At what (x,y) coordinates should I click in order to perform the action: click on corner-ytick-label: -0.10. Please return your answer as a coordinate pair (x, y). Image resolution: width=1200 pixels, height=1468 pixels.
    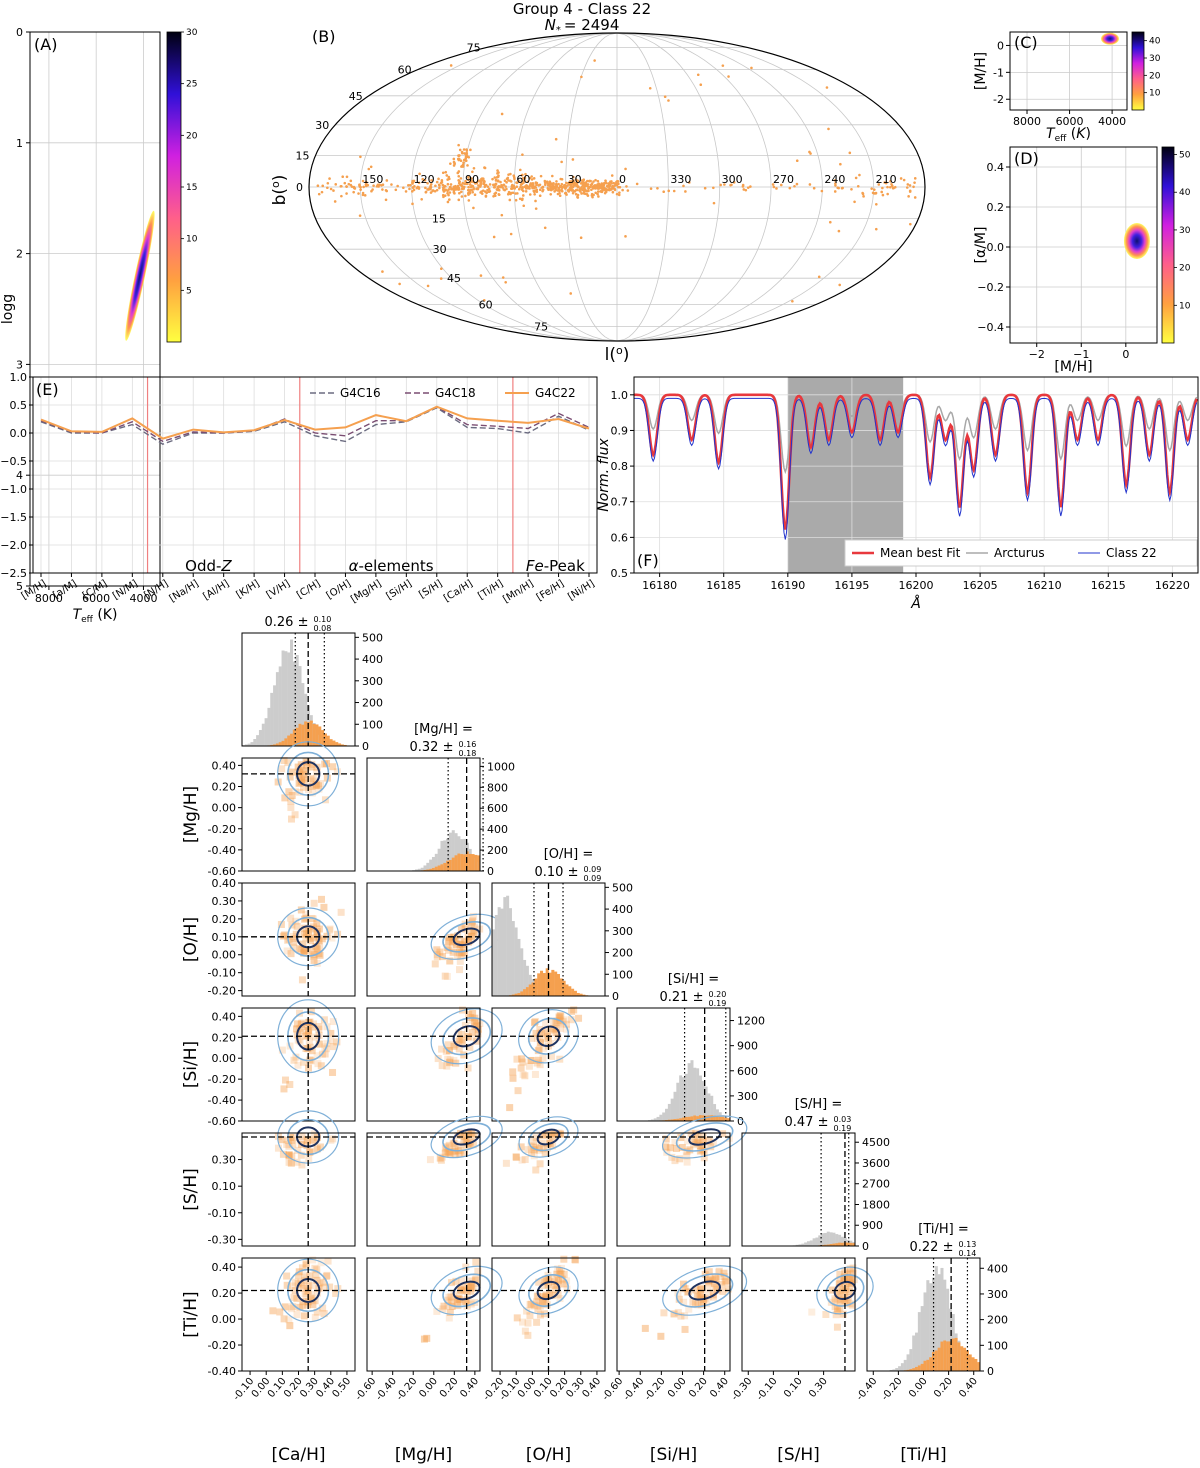
    Looking at the image, I should click on (222, 1213).